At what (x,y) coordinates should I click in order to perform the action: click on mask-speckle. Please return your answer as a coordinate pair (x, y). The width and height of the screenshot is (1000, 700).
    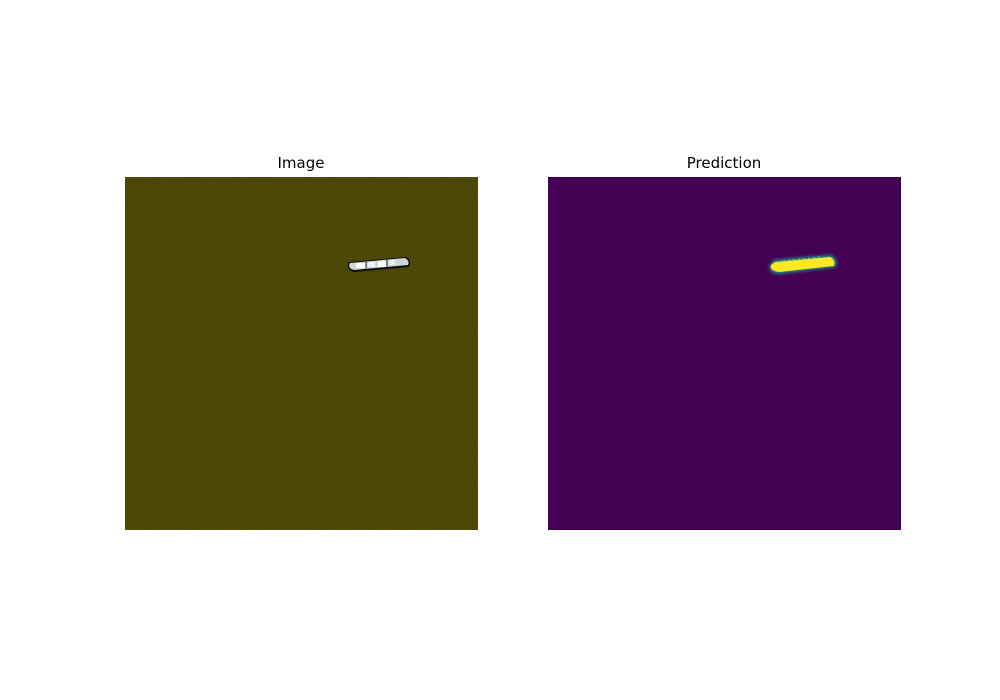
    Looking at the image, I should click on (803, 259).